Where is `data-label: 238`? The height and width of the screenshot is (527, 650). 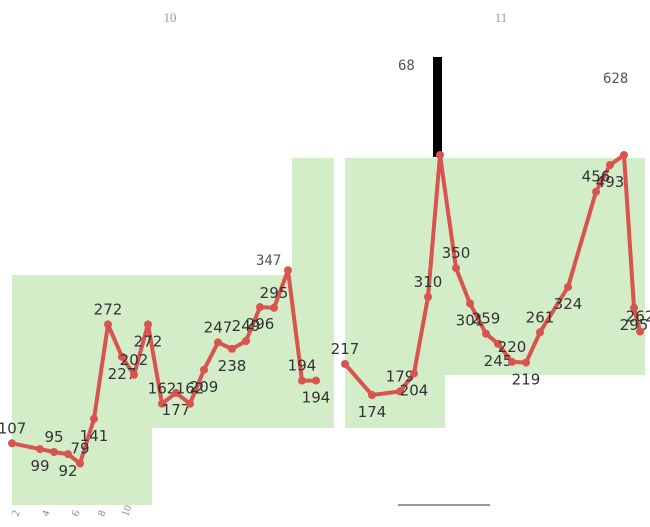 data-label: 238 is located at coordinates (232, 366).